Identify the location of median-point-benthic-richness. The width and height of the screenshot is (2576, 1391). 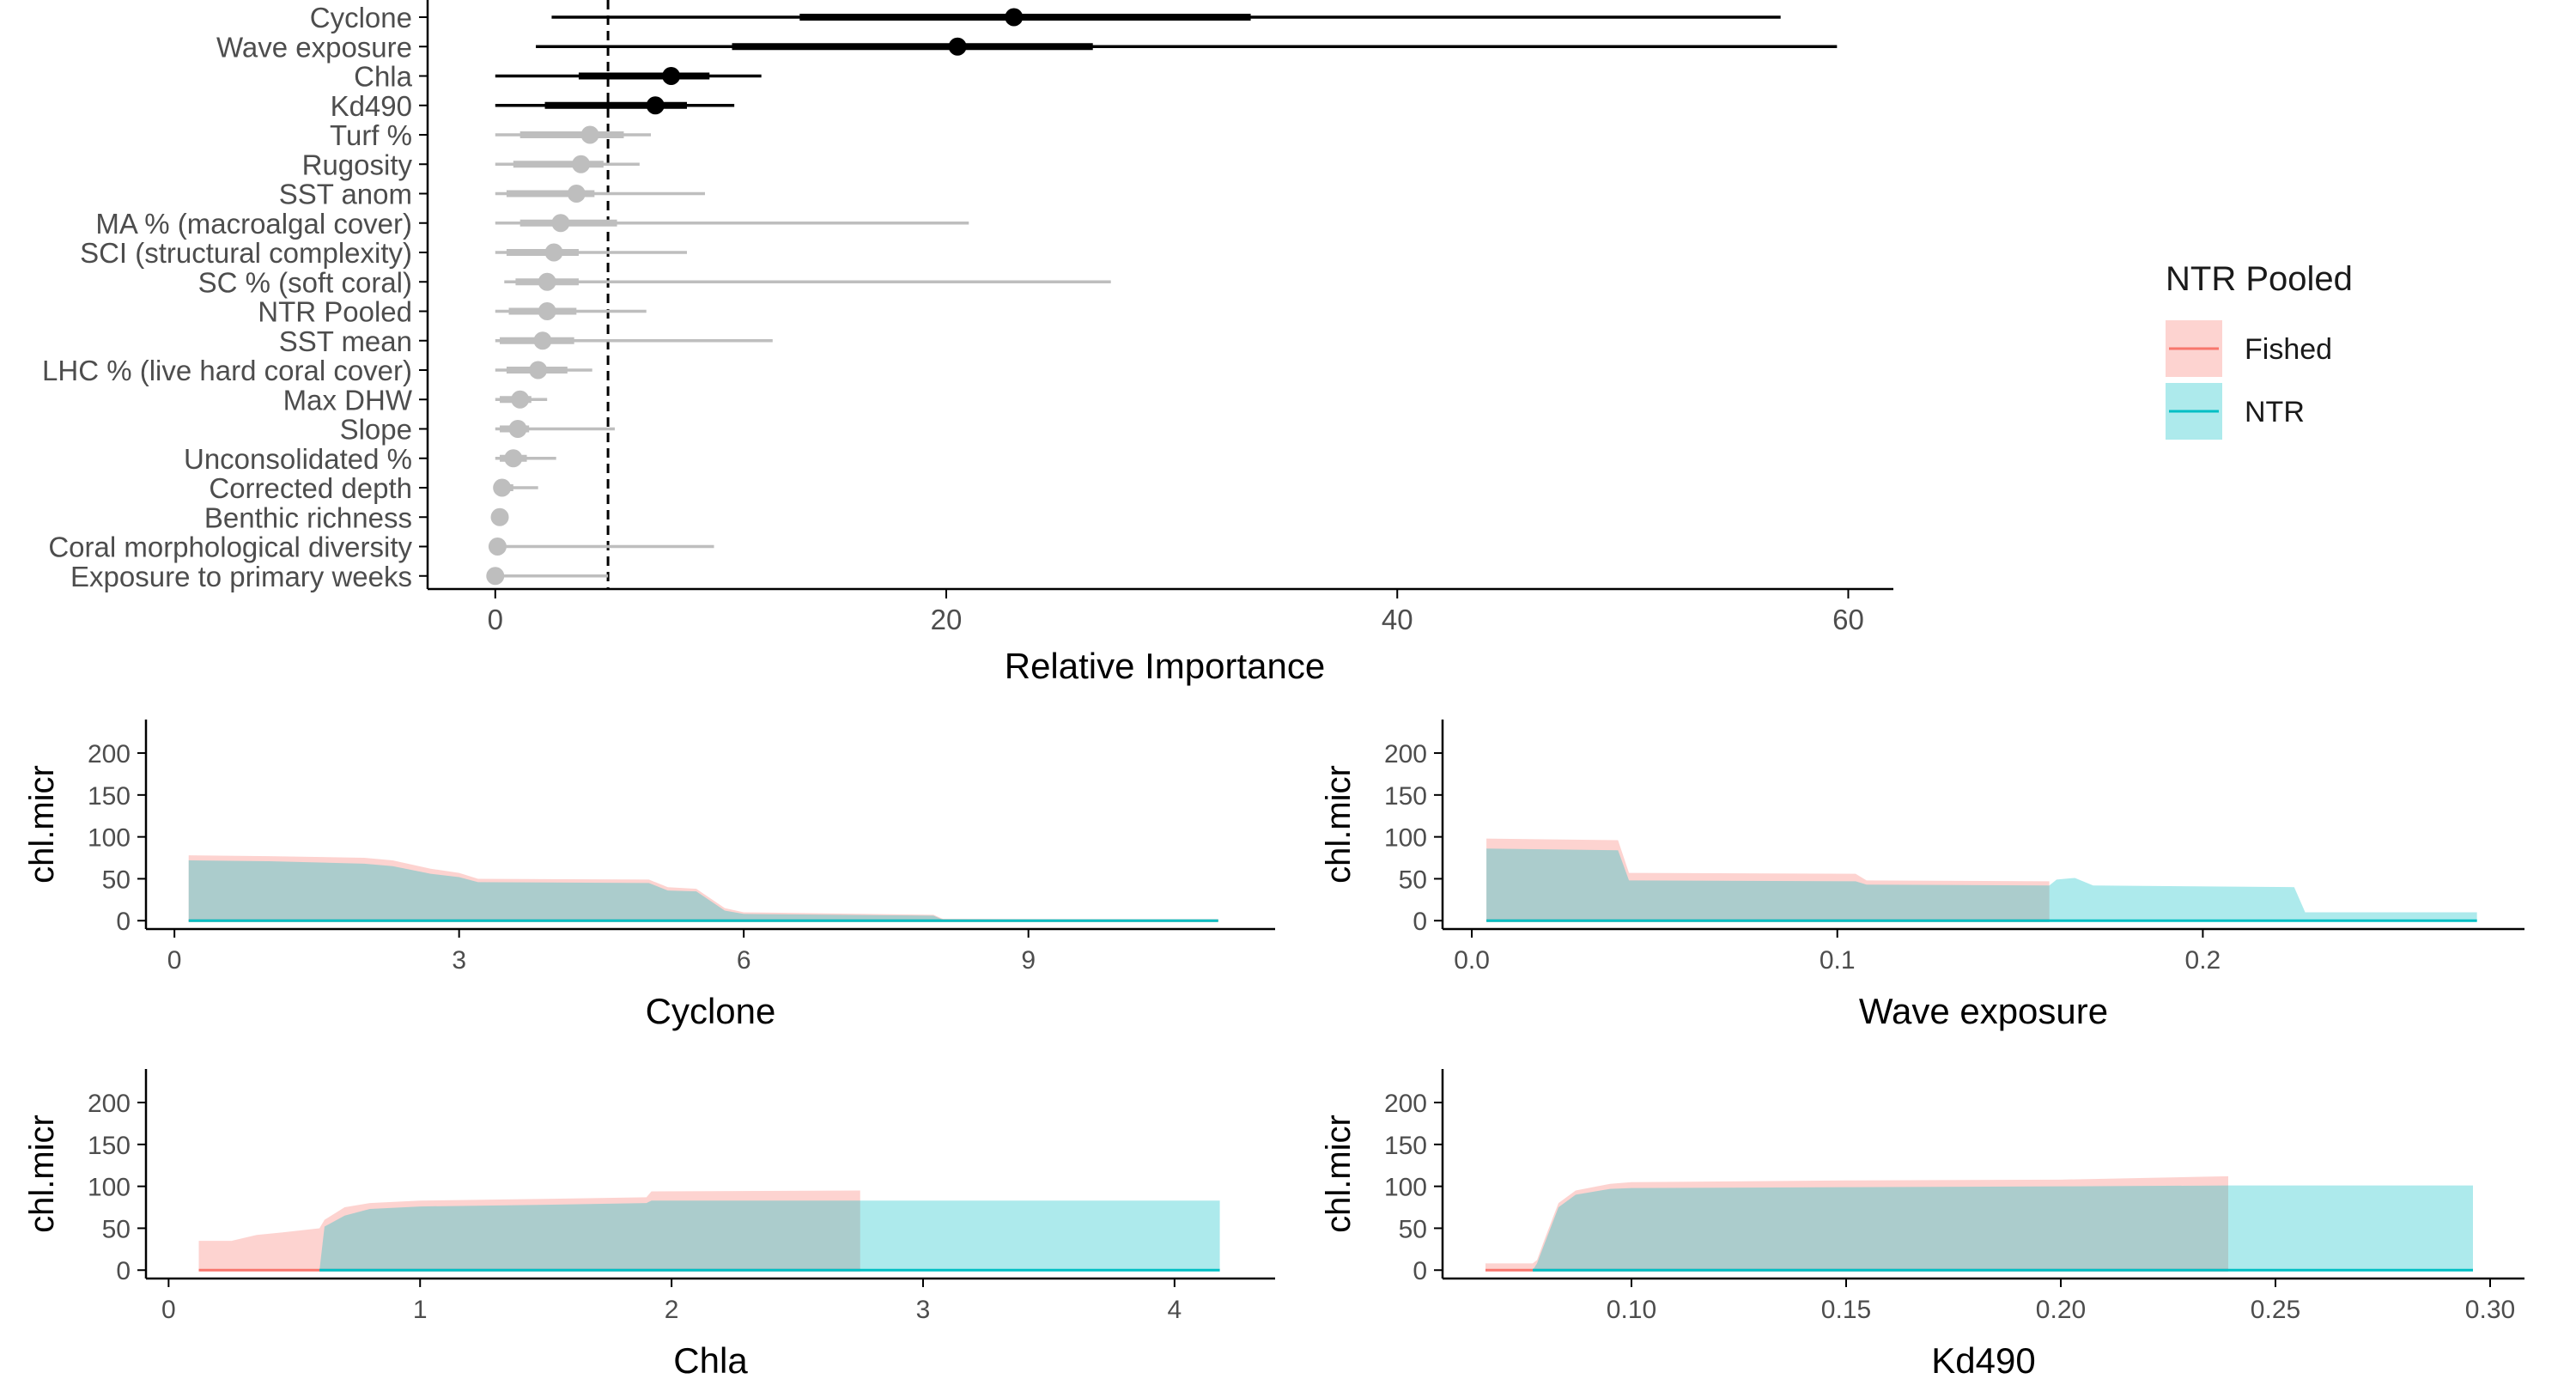
(499, 516).